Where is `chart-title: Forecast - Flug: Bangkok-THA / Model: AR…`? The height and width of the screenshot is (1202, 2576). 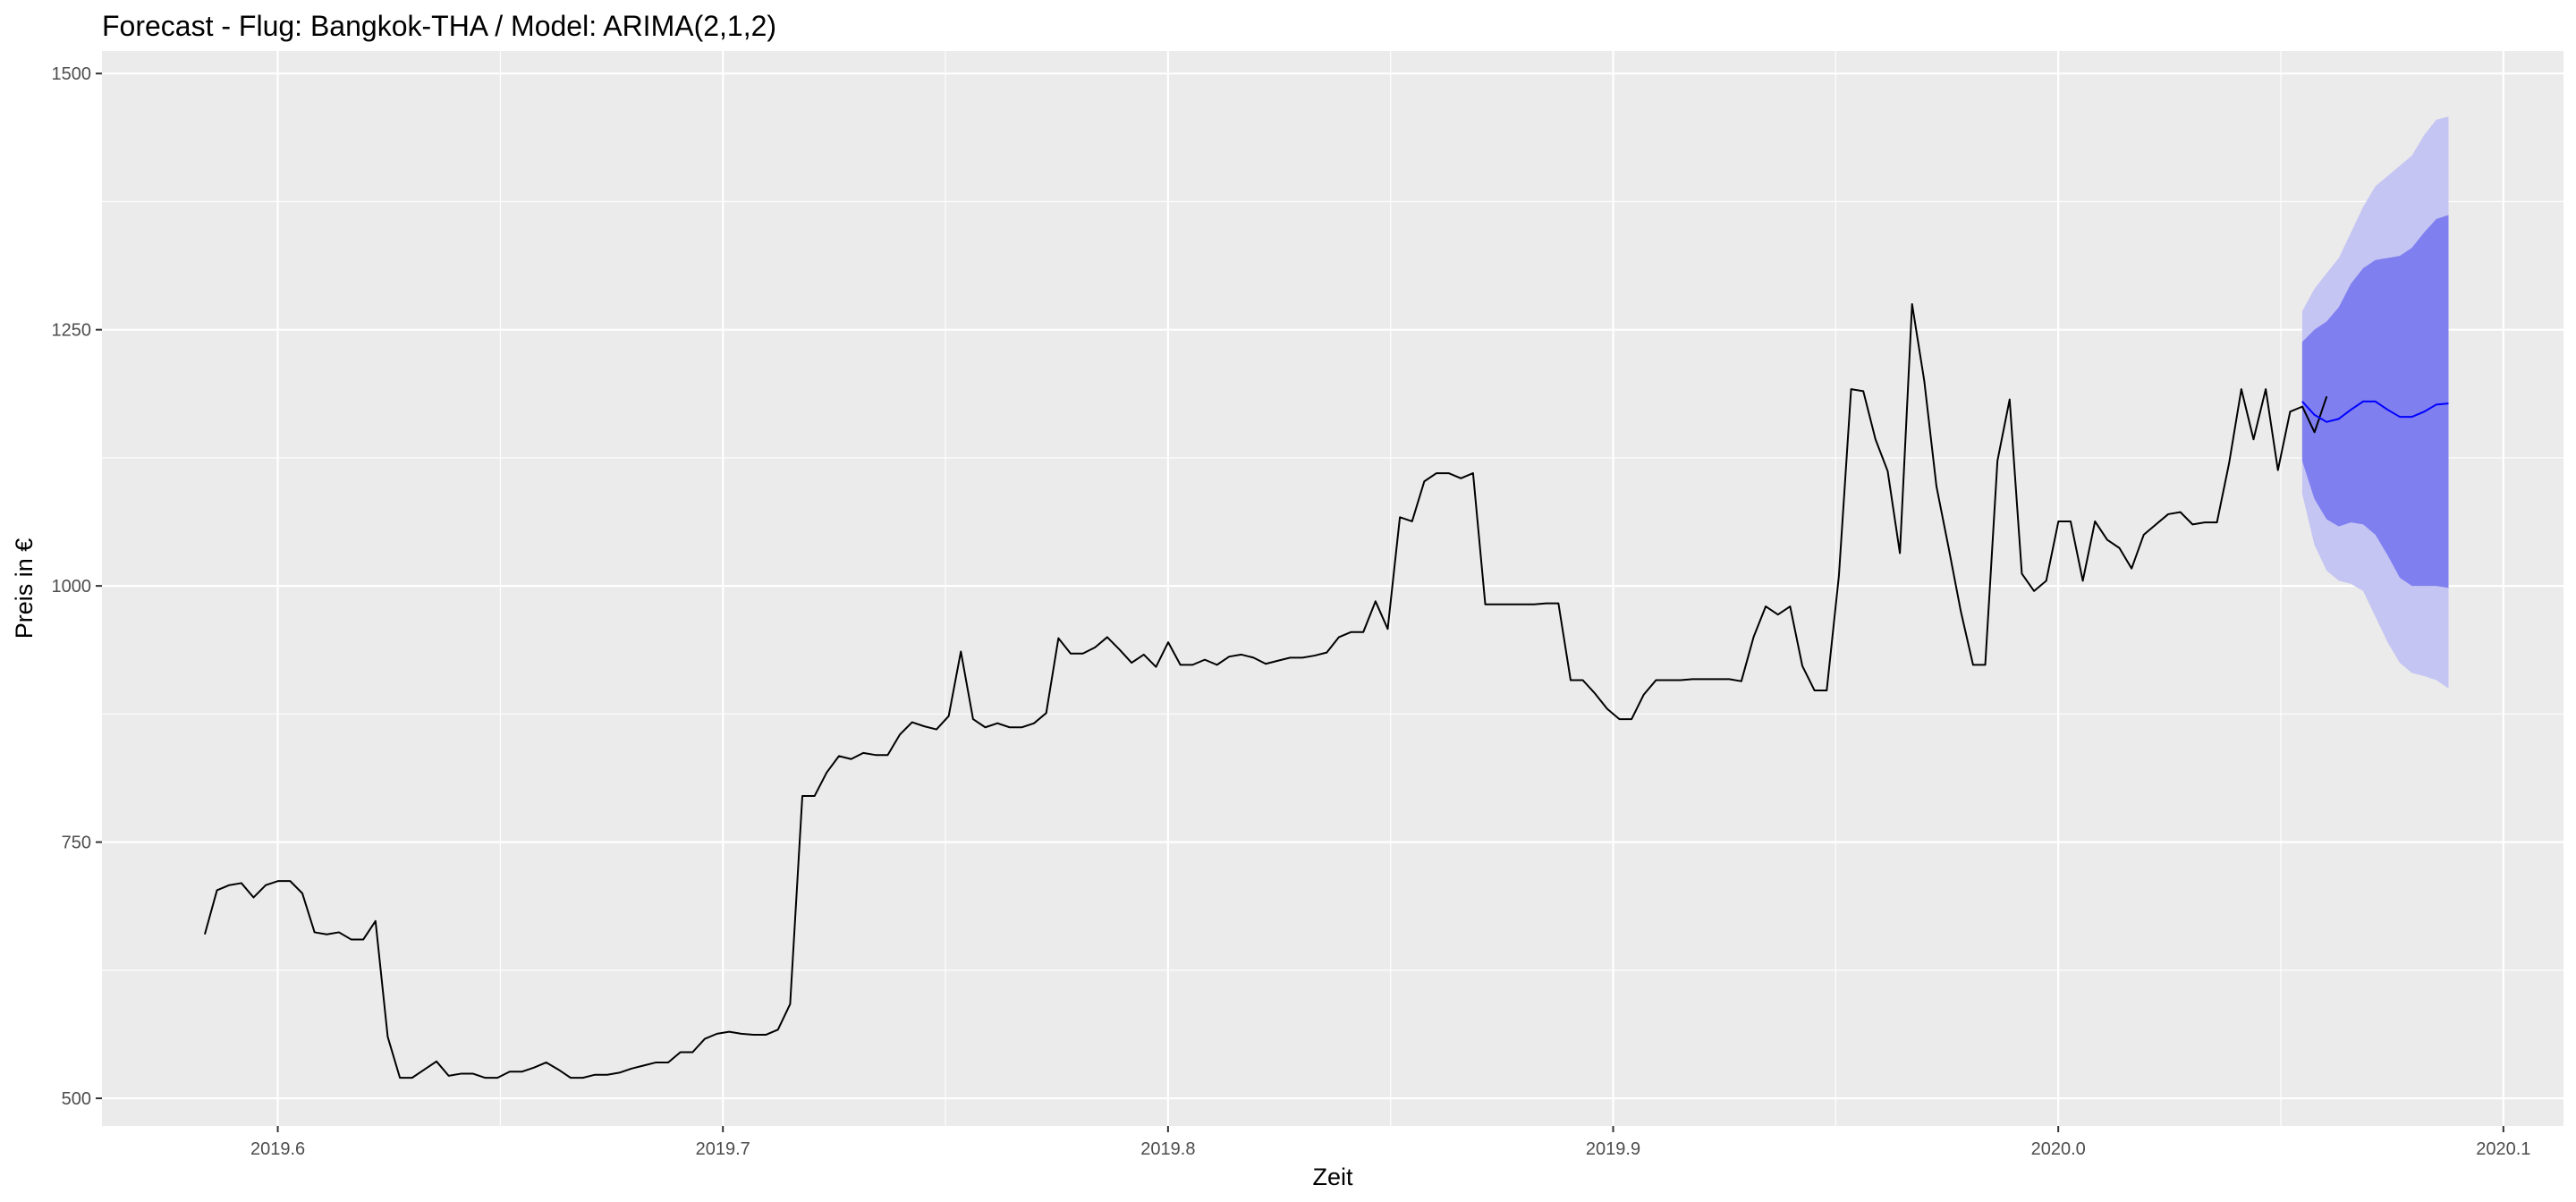 chart-title: Forecast - Flug: Bangkok-THA / Model: AR… is located at coordinates (439, 26).